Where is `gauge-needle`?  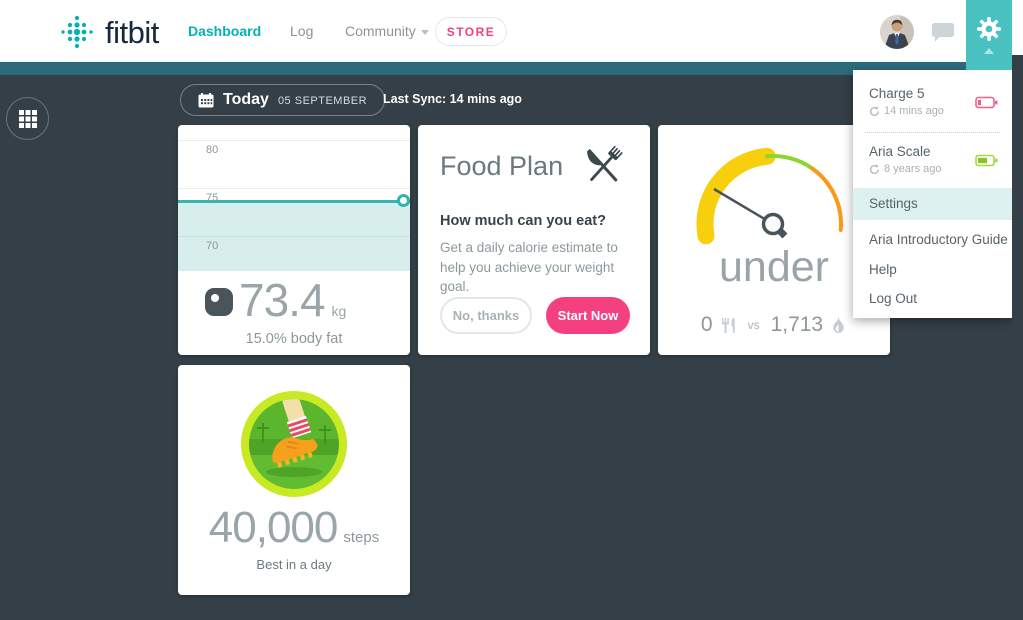 gauge-needle is located at coordinates (743, 206).